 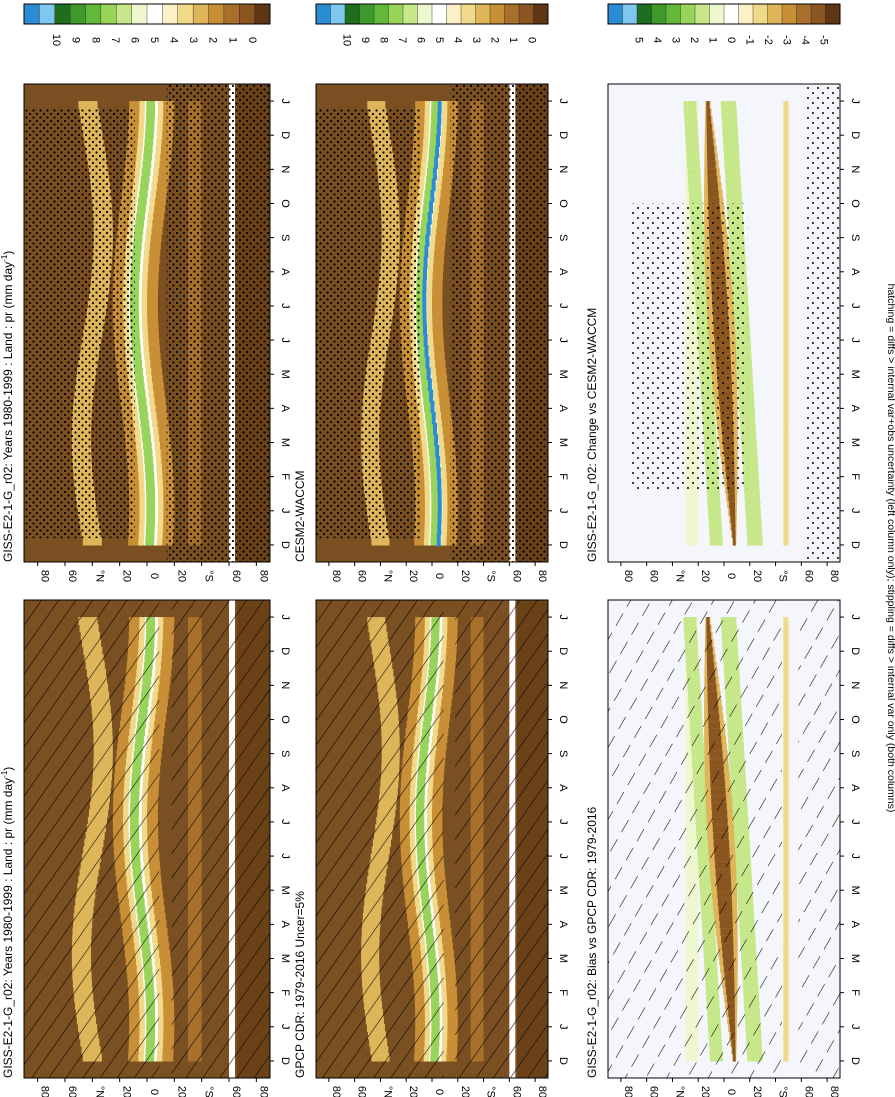 What do you see at coordinates (676, 40) in the screenshot?
I see `colorbar-tick-label: 3` at bounding box center [676, 40].